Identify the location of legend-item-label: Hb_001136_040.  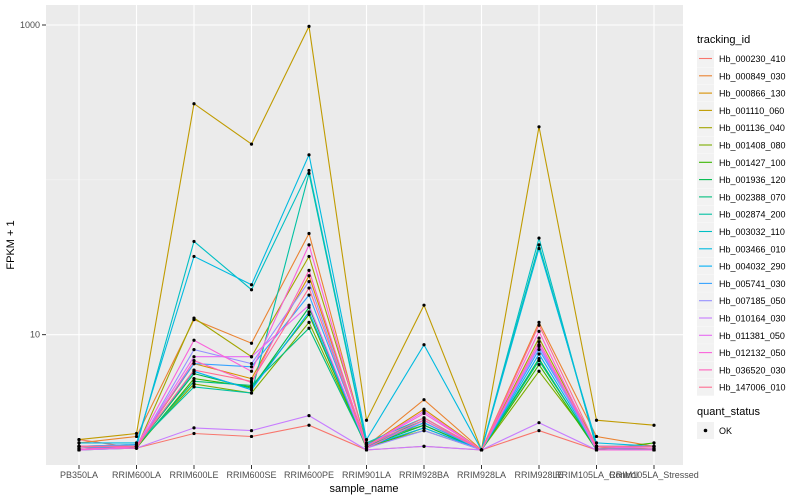
(752, 128).